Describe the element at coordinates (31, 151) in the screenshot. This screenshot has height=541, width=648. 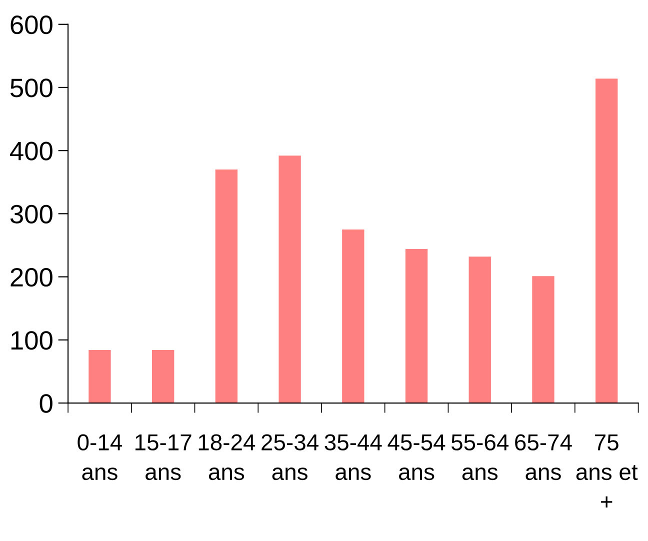
I see `y-tick-label: 400` at that location.